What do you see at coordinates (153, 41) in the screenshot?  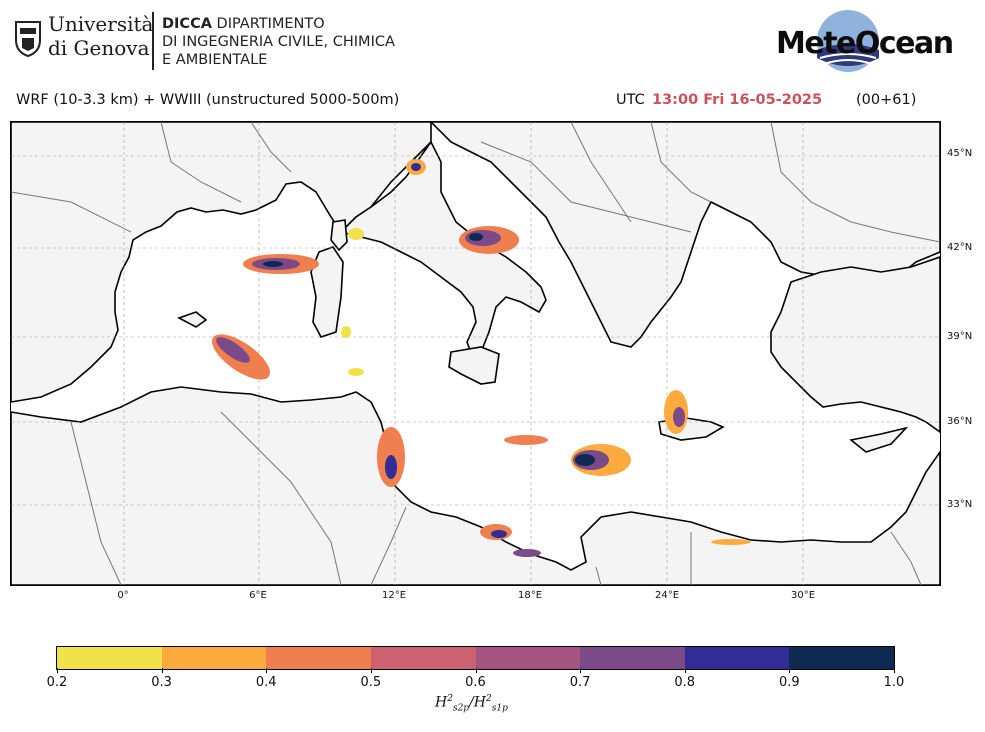 I see `logo-divider` at bounding box center [153, 41].